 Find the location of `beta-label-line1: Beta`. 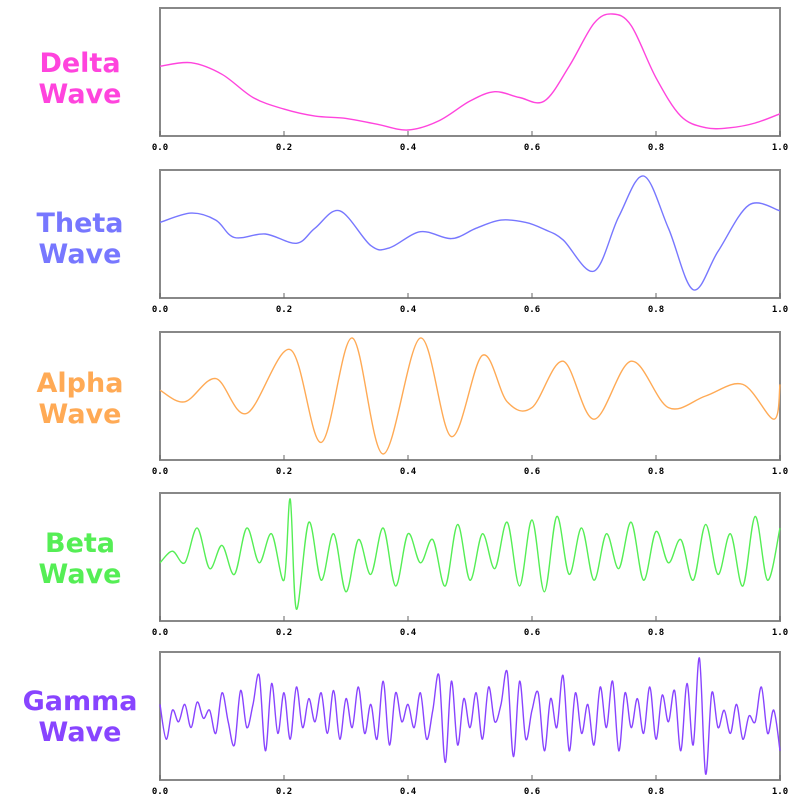

beta-label-line1: Beta is located at coordinates (80, 543).